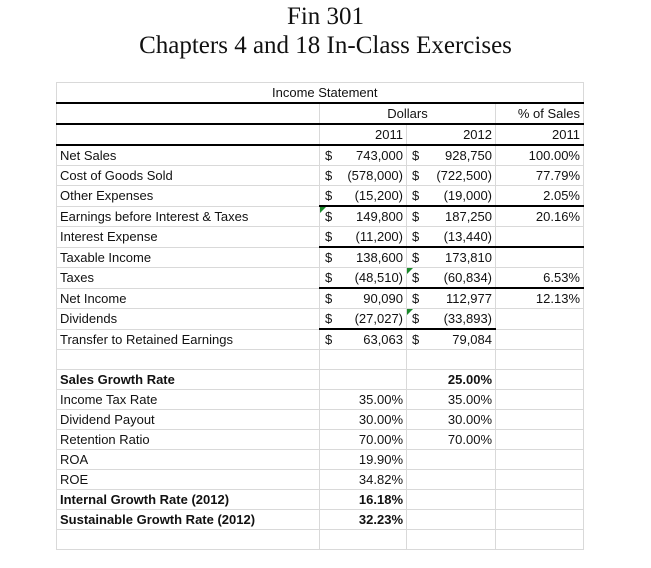  I want to click on value-2011-cell: $ (15,200), so click(363, 196).